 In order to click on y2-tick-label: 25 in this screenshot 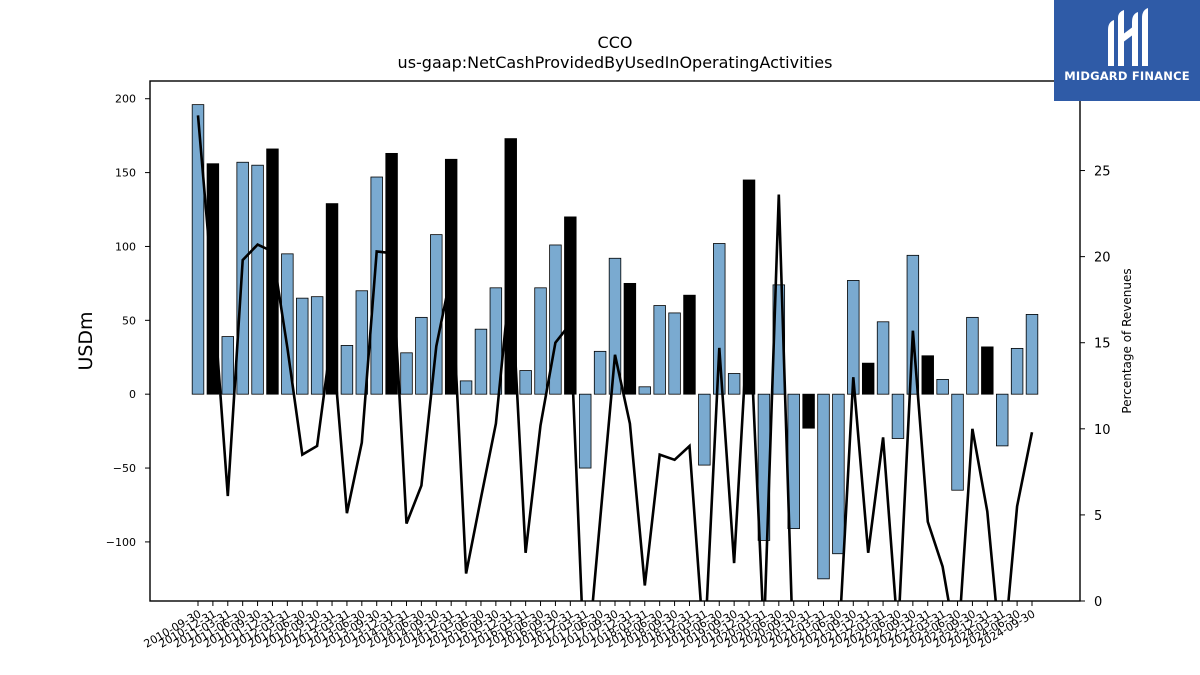, I will do `click(1102, 172)`.